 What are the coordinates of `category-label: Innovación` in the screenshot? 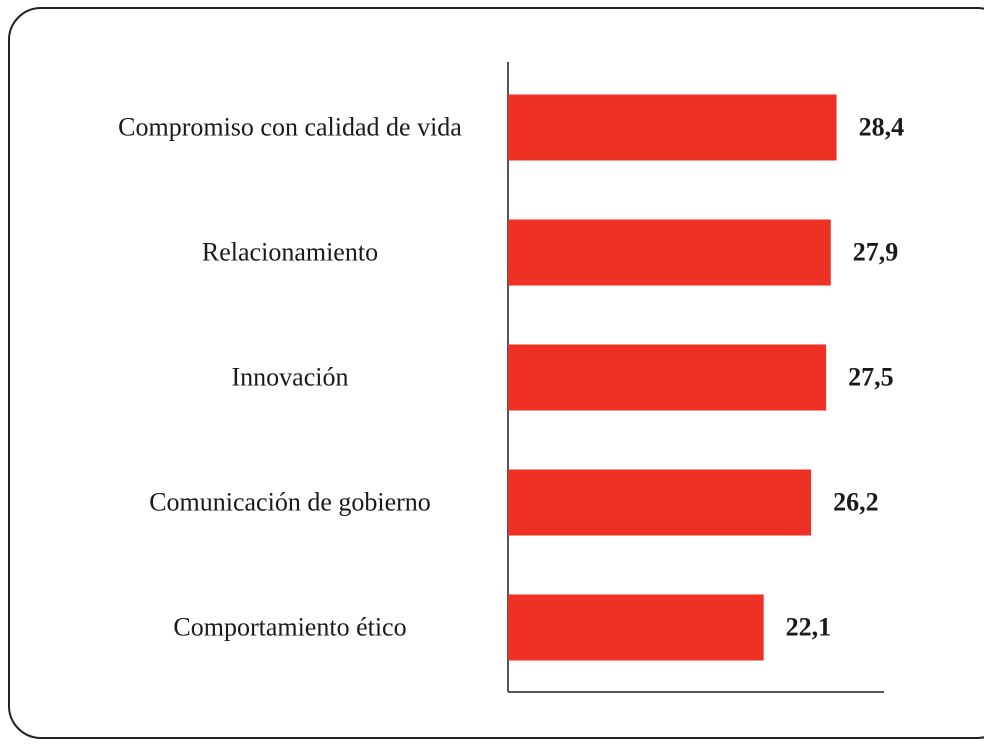 It's located at (290, 376).